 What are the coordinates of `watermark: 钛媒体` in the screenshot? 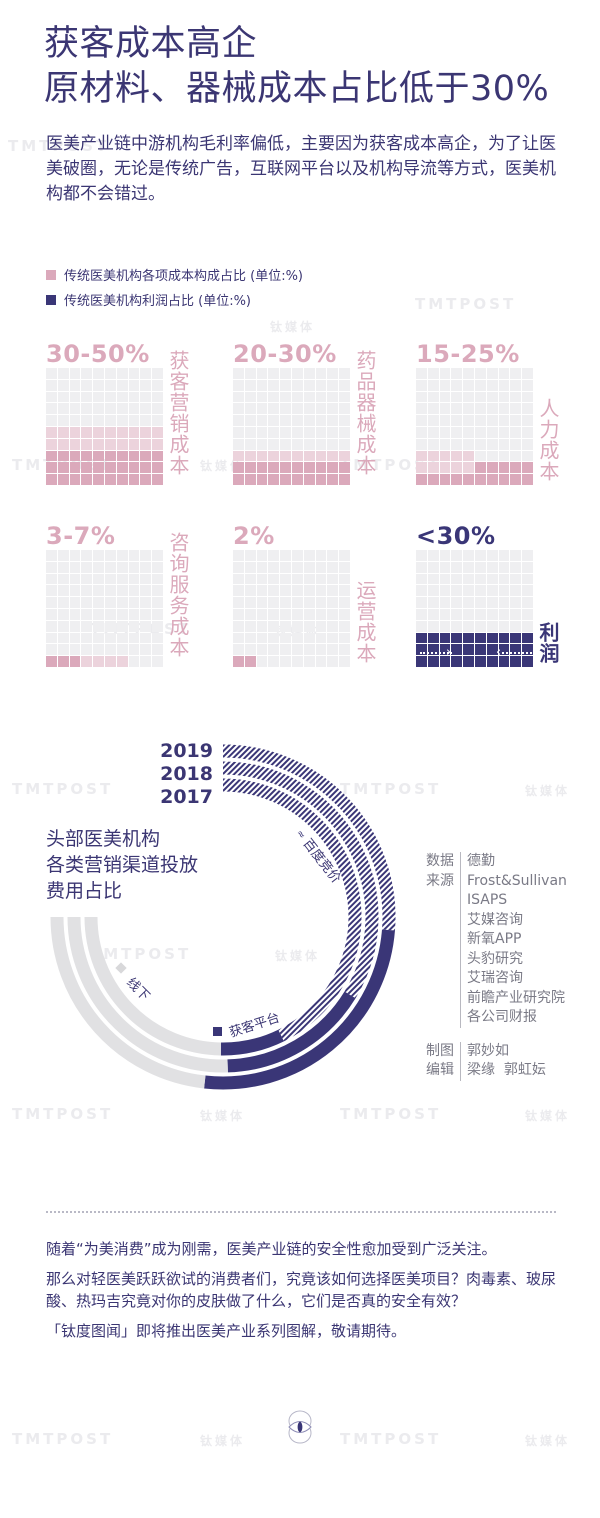 It's located at (548, 1441).